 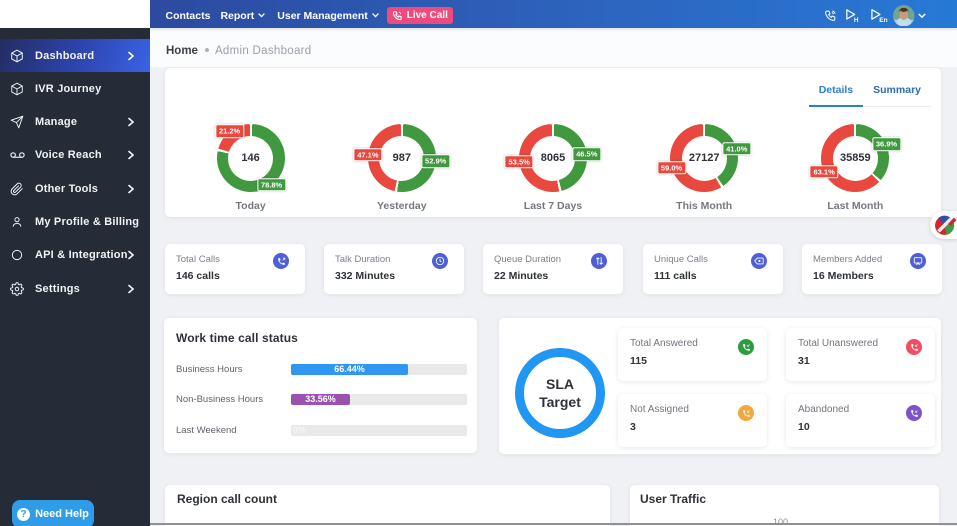 I want to click on svg-text: En, so click(x=883, y=20).